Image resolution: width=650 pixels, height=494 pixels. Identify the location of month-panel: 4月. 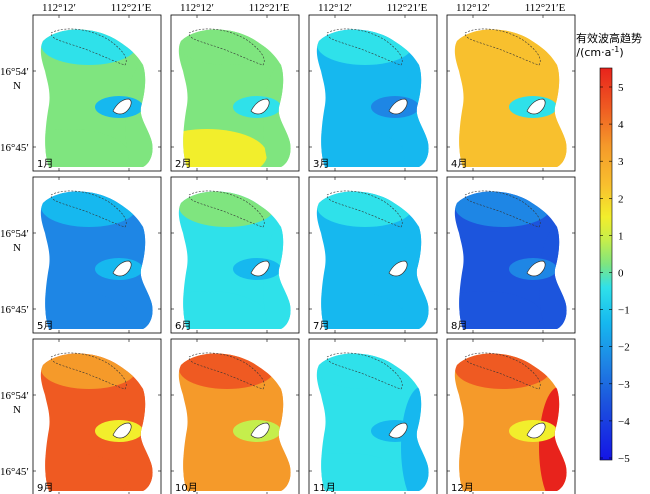
(511, 93).